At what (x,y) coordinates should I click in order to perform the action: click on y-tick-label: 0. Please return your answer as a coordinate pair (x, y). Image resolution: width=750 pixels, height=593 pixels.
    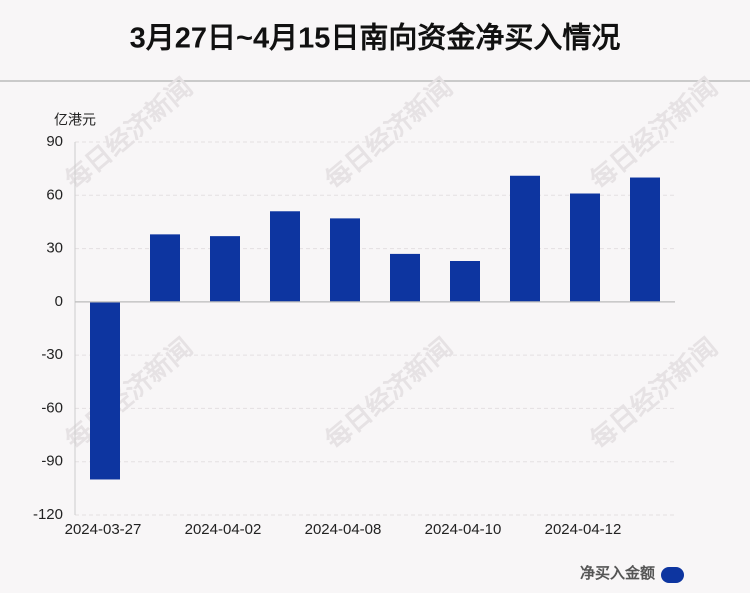
    Looking at the image, I should click on (59, 301).